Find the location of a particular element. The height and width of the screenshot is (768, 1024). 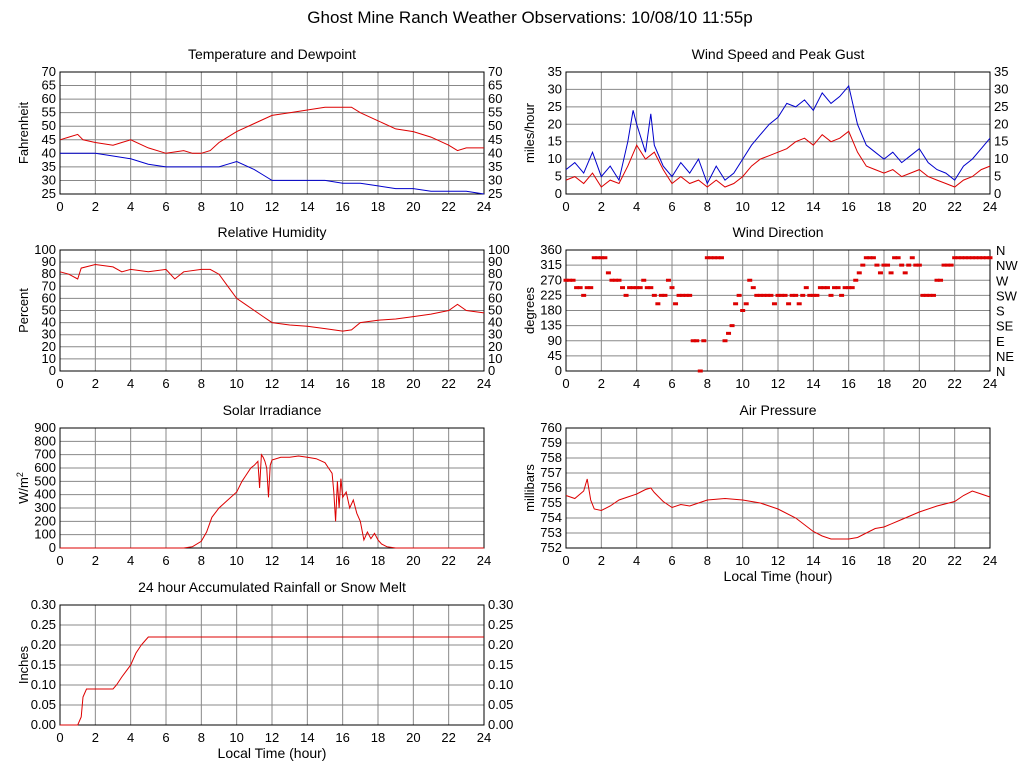

rh-ytick-label-right: 100 is located at coordinates (499, 249).